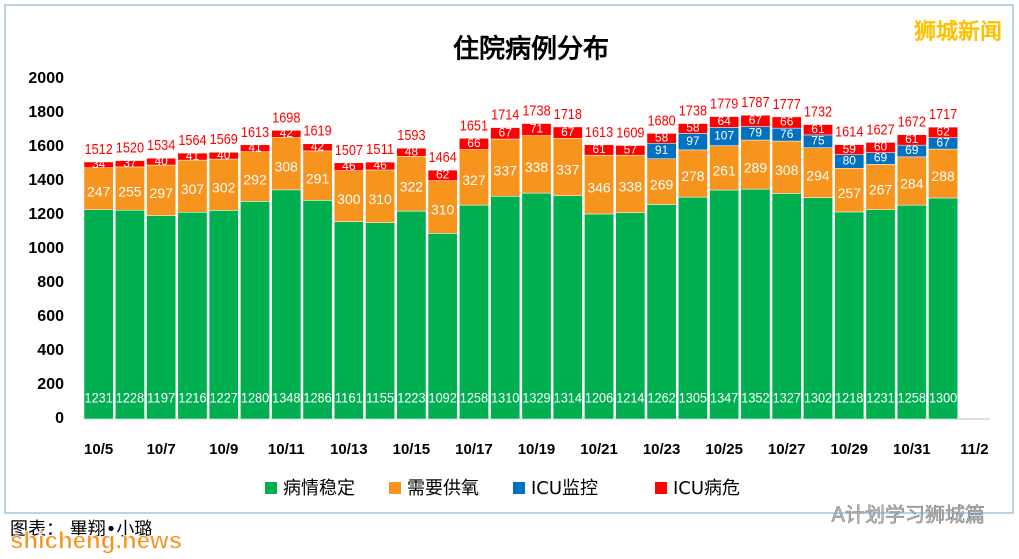  What do you see at coordinates (724, 449) in the screenshot?
I see `x-tick-label: 10/25` at bounding box center [724, 449].